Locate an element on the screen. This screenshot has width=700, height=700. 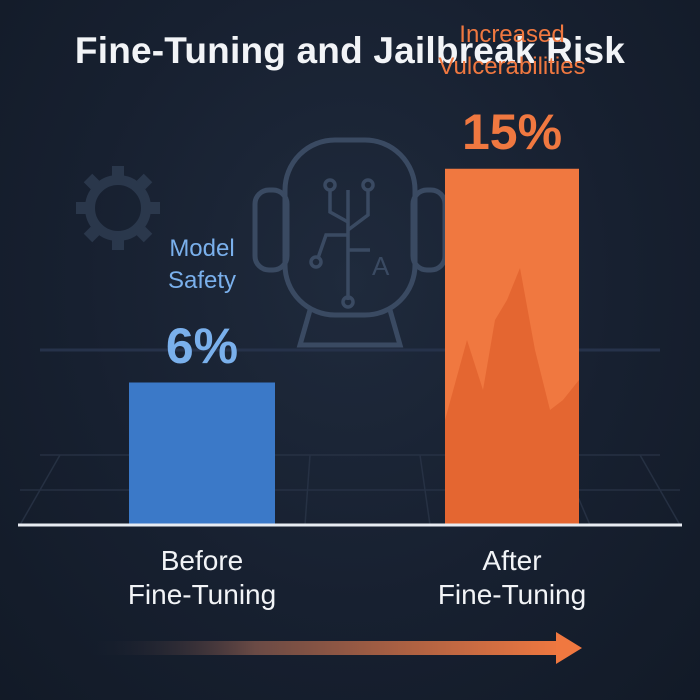
bar-before is located at coordinates (202, 453).